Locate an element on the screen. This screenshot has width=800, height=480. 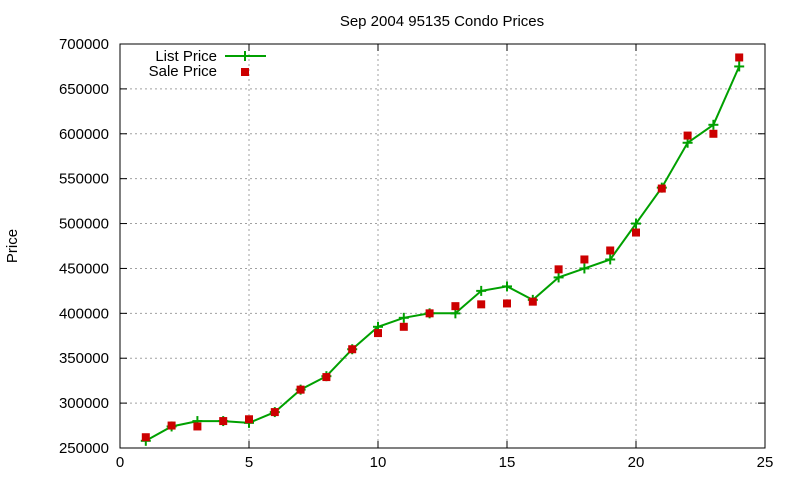
legend: List Price Sale Price is located at coordinates (207, 64).